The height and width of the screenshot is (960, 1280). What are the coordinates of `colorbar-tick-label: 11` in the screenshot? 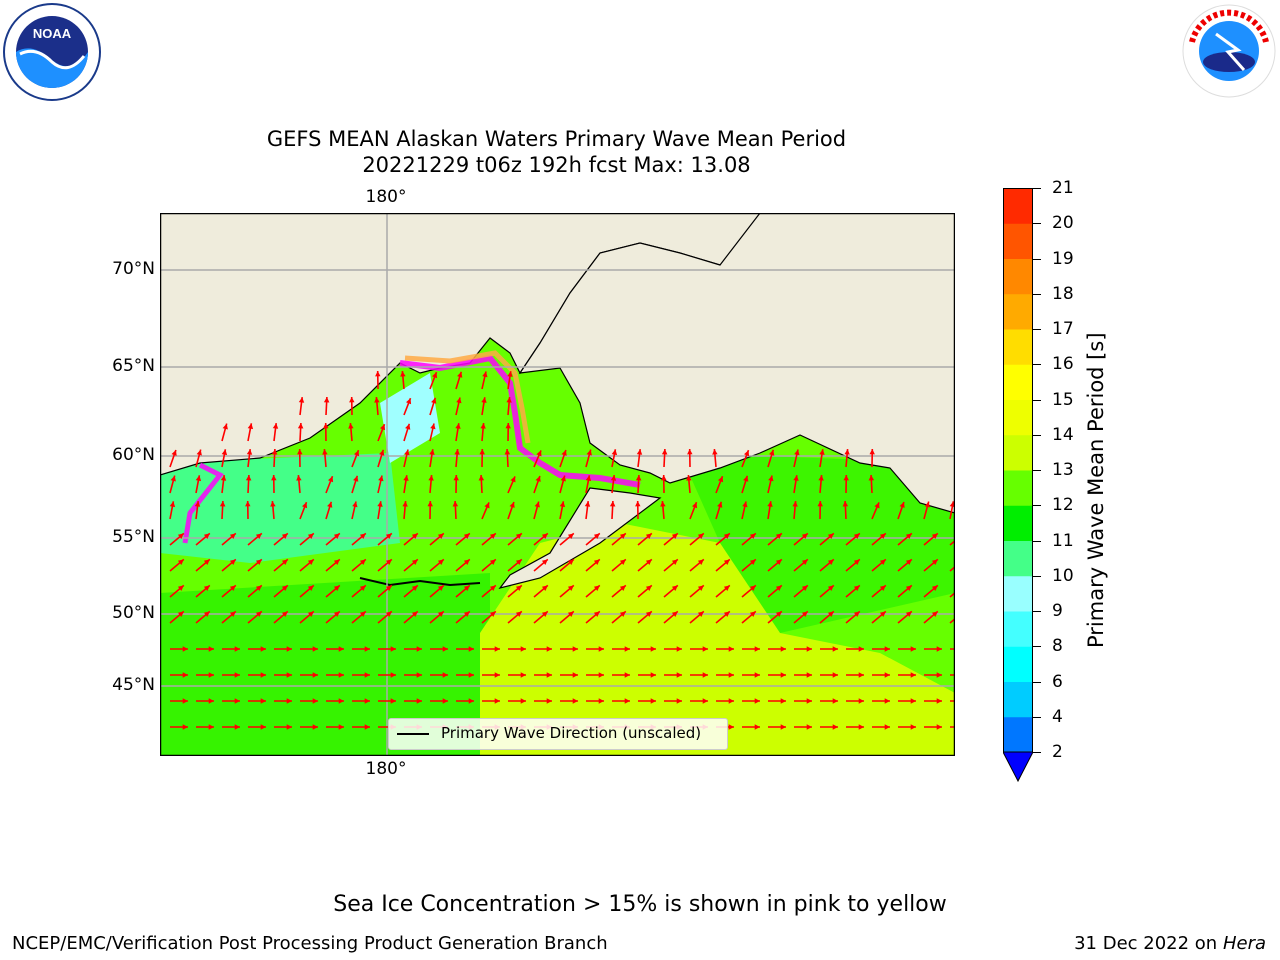 It's located at (1063, 540).